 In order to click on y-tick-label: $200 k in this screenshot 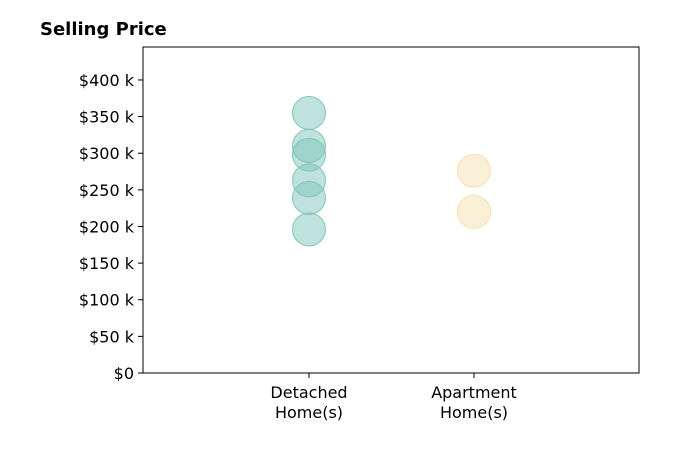, I will do `click(107, 226)`.